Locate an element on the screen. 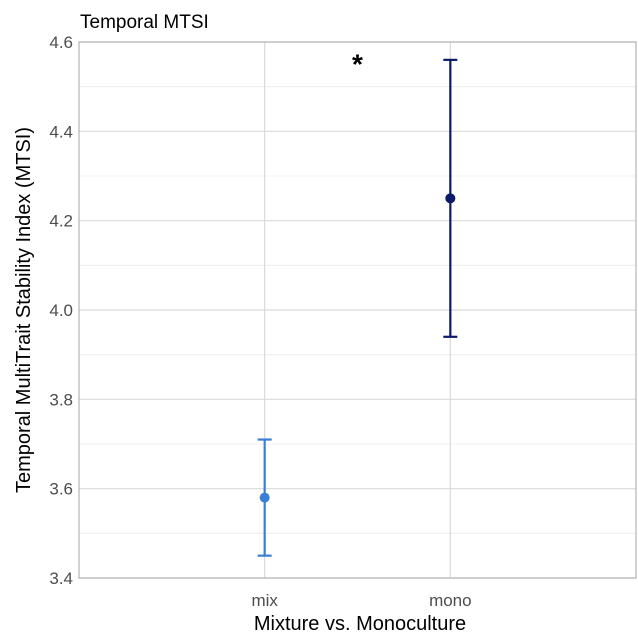 This screenshot has height=637, width=638. y-tick-label: 4.4 is located at coordinates (61, 131).